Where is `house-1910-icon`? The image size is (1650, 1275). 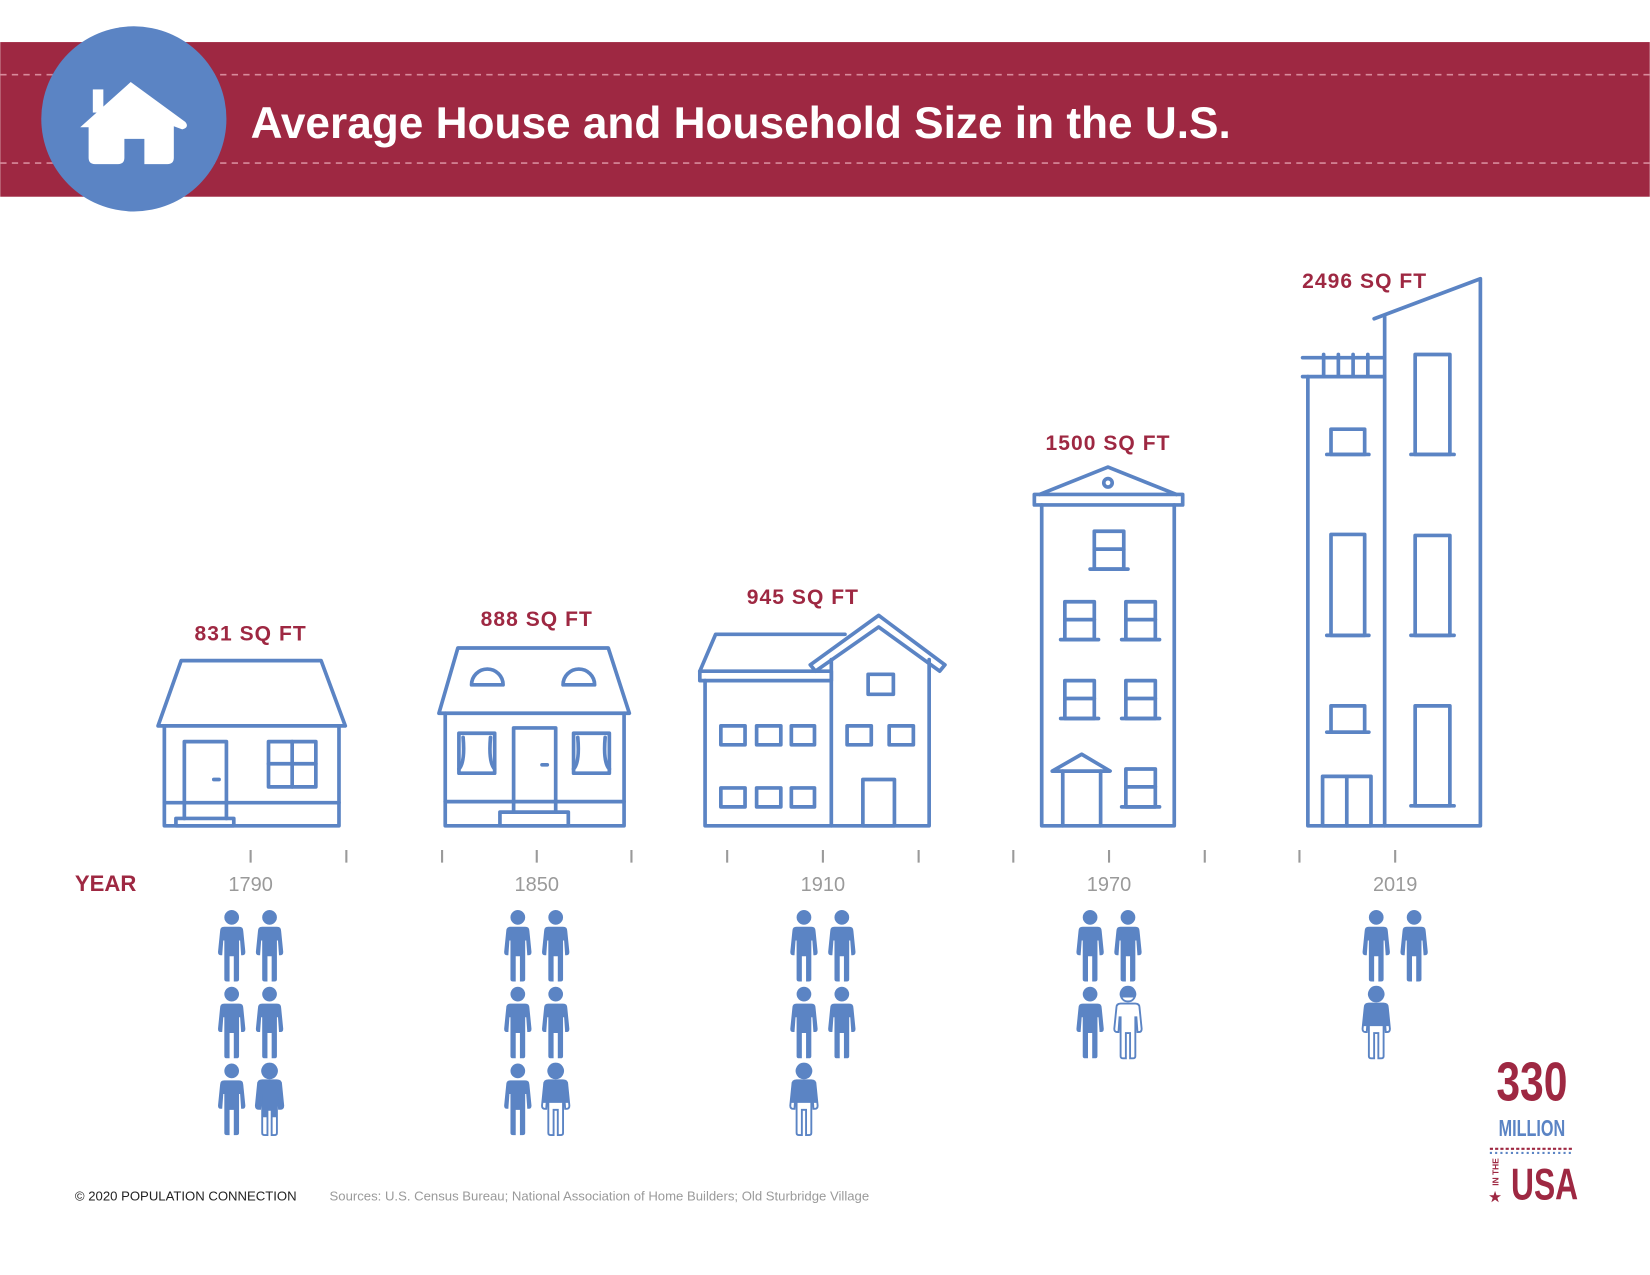 house-1910-icon is located at coordinates (822, 720).